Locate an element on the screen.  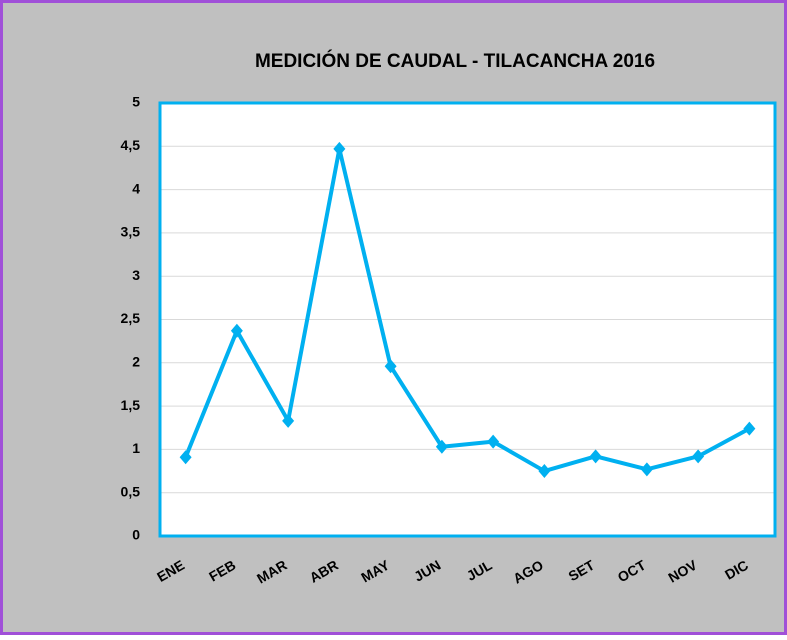
y-tick-label: 2 is located at coordinates (136, 362).